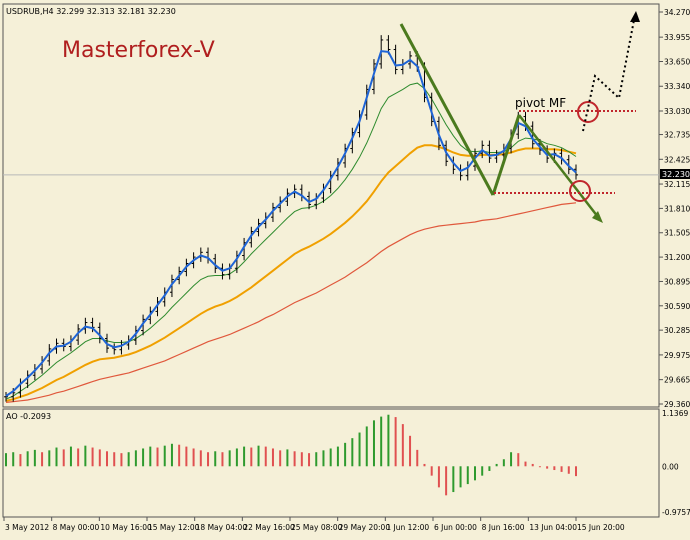  Describe the element at coordinates (365, 527) in the screenshot. I see `time-tick-label: 29 May 20:00` at that location.